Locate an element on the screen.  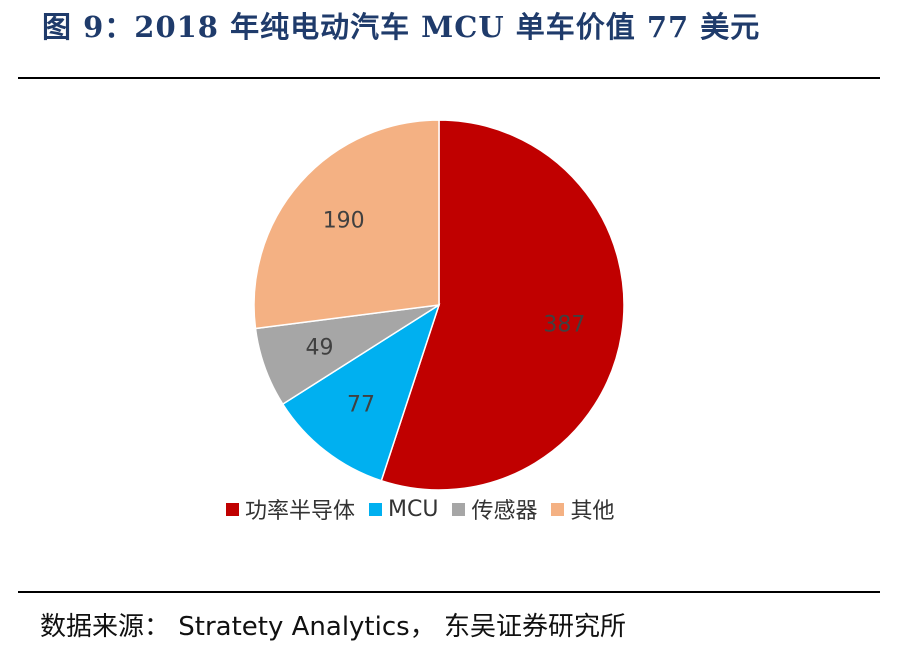
legend-label: 功率半导体 is located at coordinates (300, 511).